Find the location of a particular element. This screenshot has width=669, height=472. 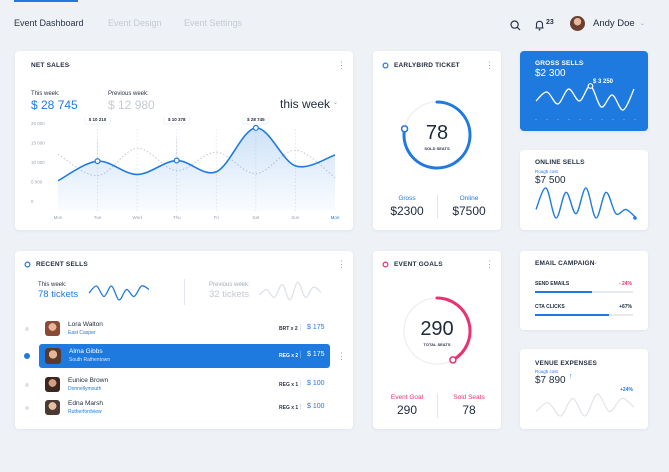

user-name: Andy Doe is located at coordinates (614, 23).